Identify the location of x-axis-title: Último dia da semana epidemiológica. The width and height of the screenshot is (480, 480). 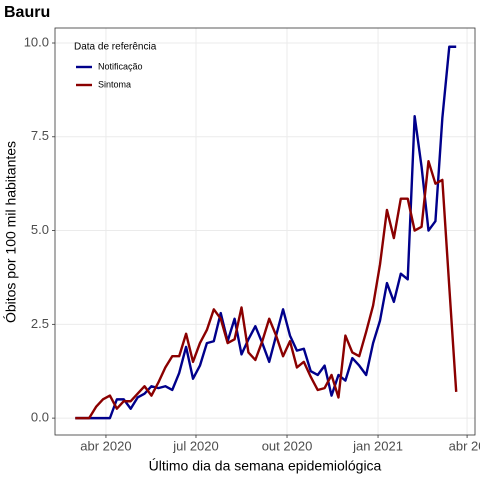
(265, 466).